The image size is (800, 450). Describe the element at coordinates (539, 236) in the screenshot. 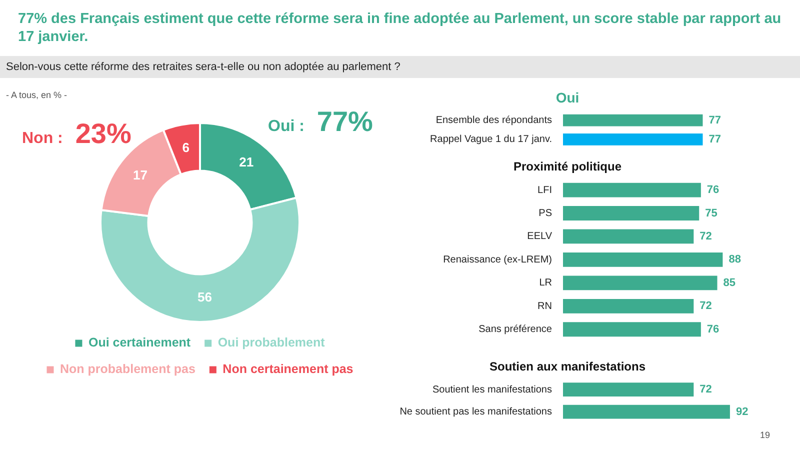

I see `y-tick-label: EELV` at that location.